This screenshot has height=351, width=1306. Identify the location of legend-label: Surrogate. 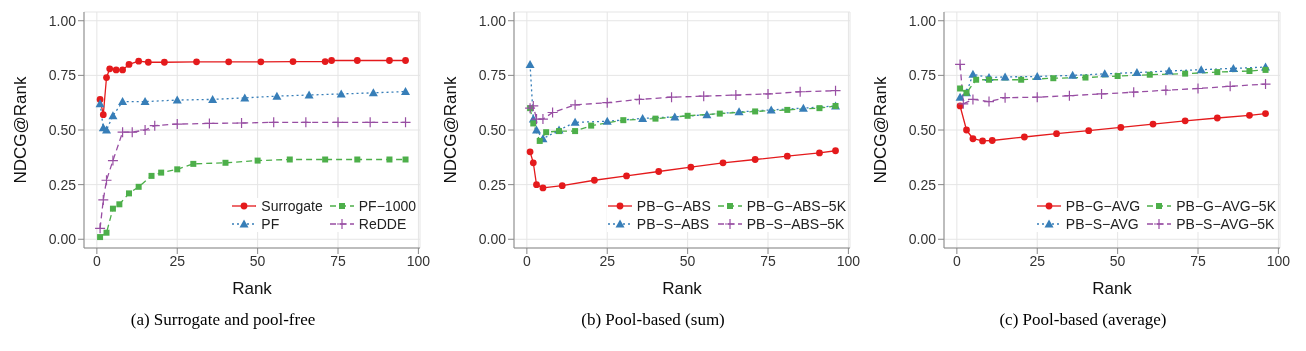
(292, 206).